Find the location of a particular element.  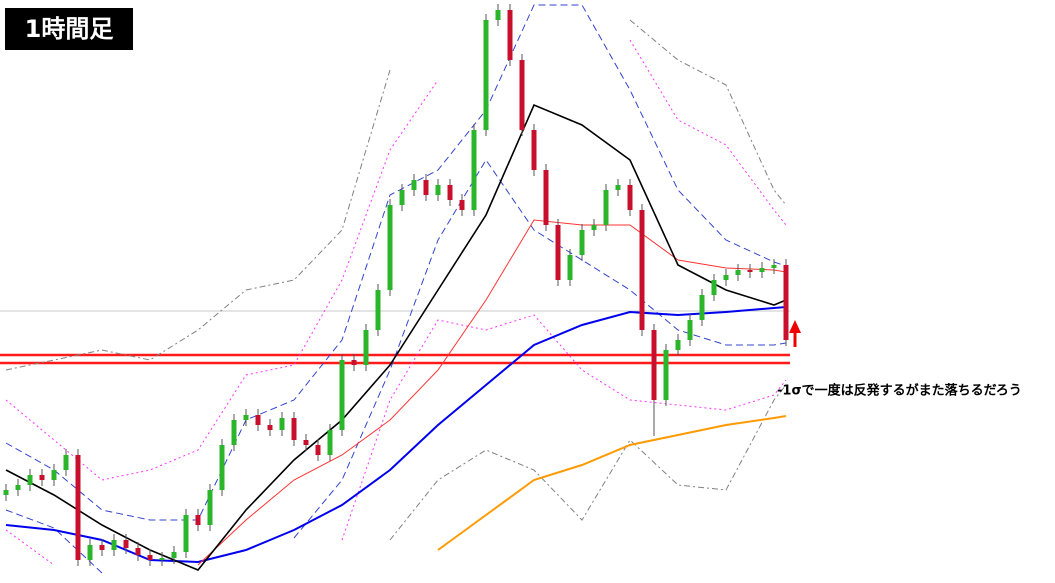

annotation: -1σで一度は反発するがまた落ちるだろう is located at coordinates (899, 391).